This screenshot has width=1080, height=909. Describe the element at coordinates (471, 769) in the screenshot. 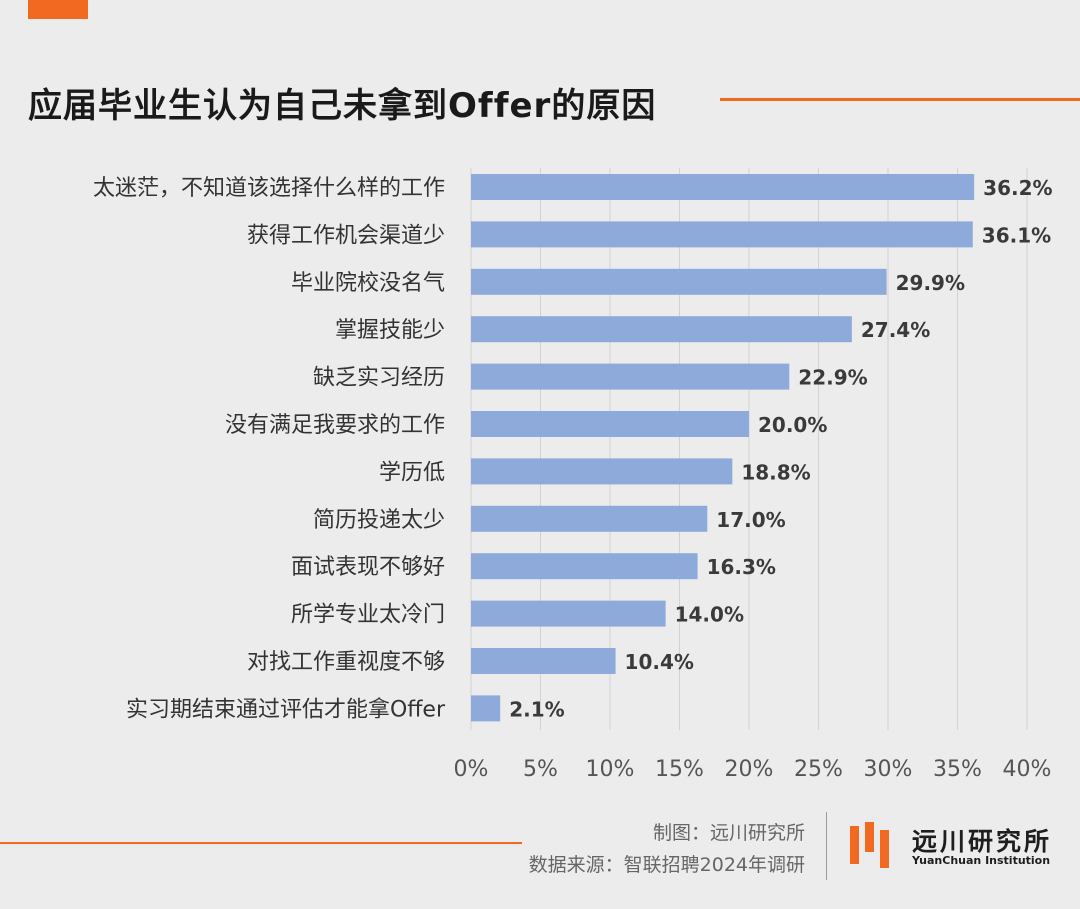

I see `x-tick-label: 0%` at that location.